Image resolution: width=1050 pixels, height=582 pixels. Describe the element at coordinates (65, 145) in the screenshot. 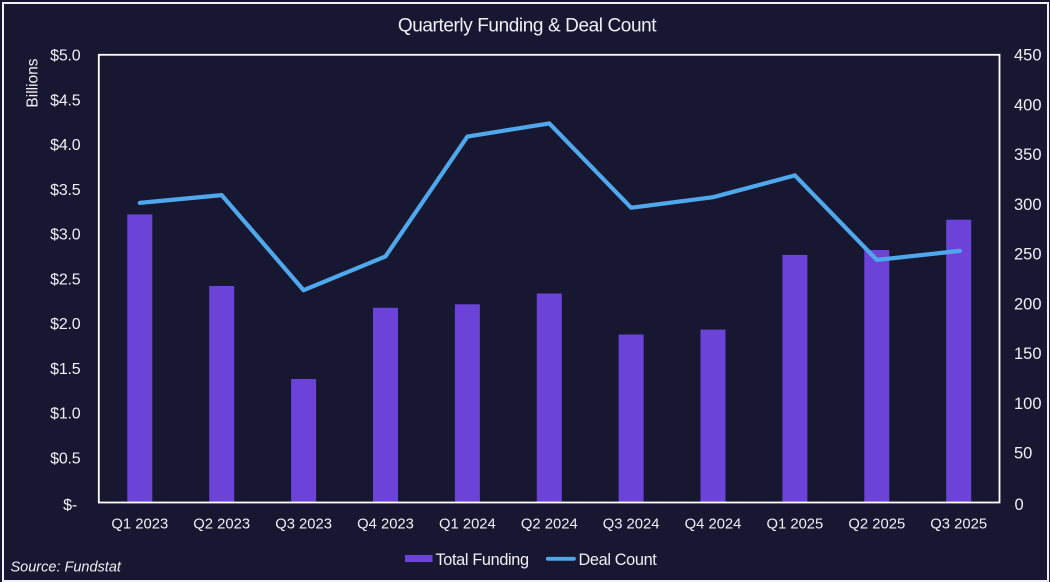

I see `svg-text: $4.0` at that location.